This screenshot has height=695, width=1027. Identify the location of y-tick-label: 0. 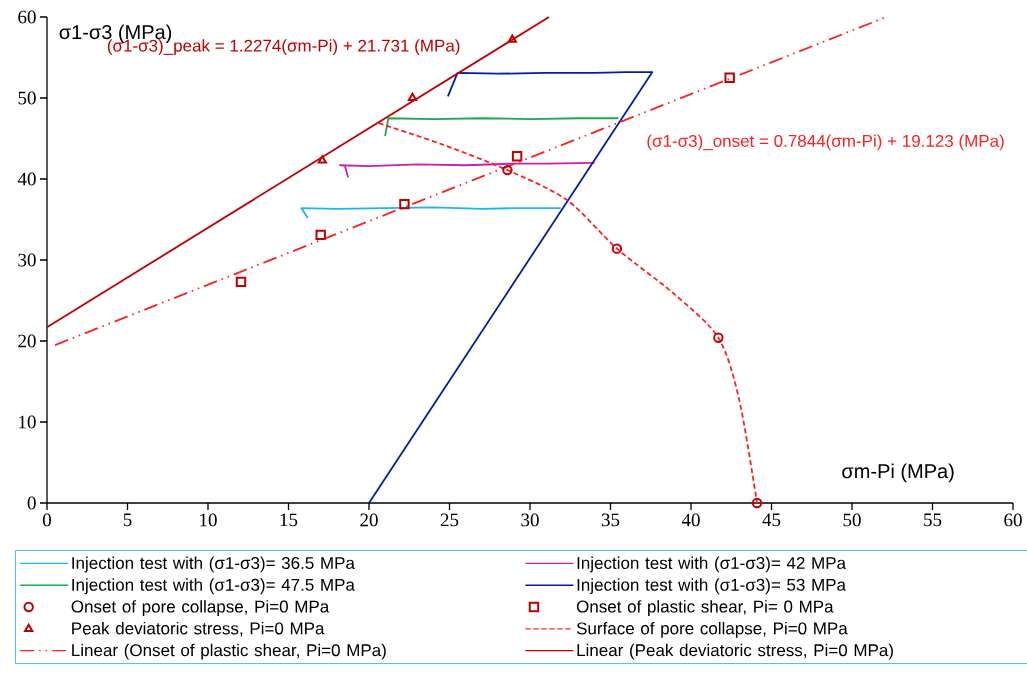
(31, 503).